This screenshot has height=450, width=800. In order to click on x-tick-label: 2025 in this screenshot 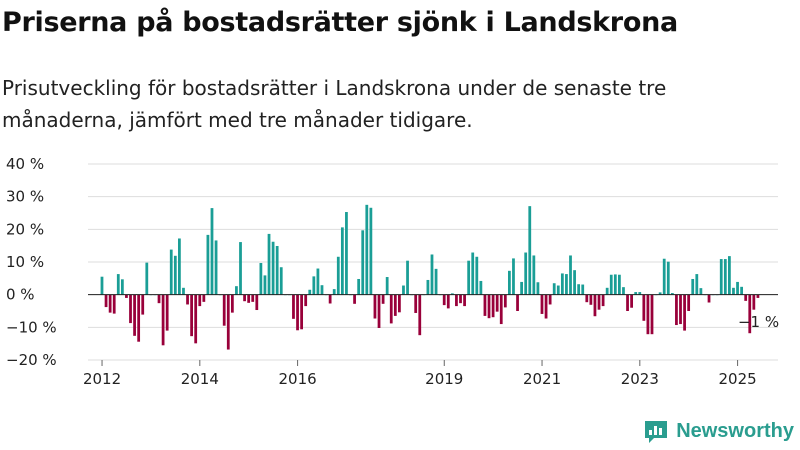, I will do `click(737, 379)`.